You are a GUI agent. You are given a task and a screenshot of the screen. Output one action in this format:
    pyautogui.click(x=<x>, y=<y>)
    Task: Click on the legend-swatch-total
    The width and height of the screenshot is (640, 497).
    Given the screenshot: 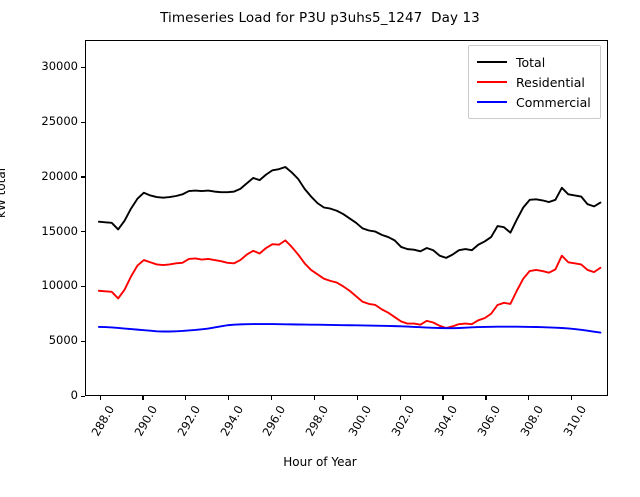 What is the action you would take?
    pyautogui.click(x=492, y=62)
    